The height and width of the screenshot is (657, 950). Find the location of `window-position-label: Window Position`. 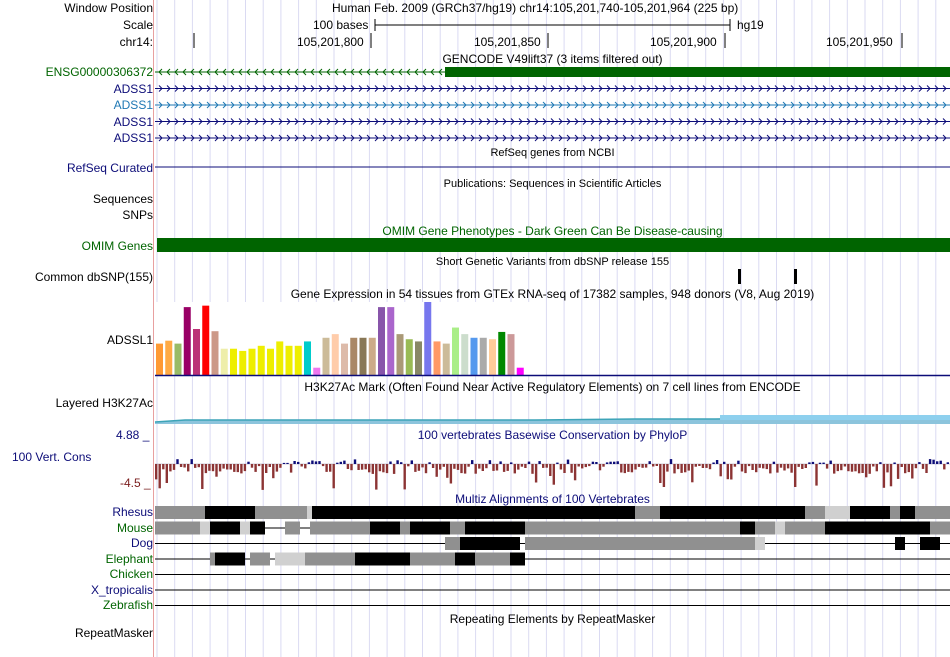

window-position-label: Window Position is located at coordinates (108, 8).